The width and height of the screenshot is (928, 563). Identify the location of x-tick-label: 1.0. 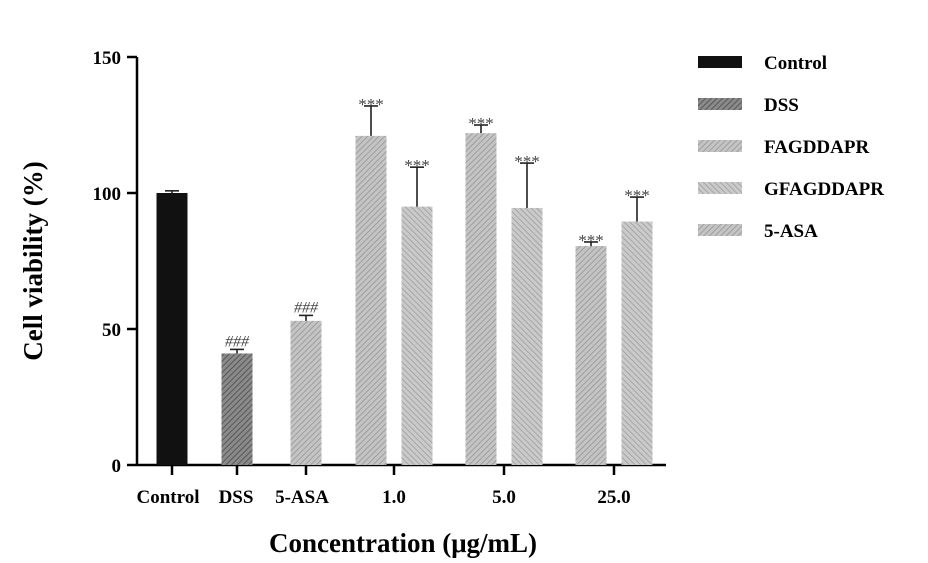
(394, 497).